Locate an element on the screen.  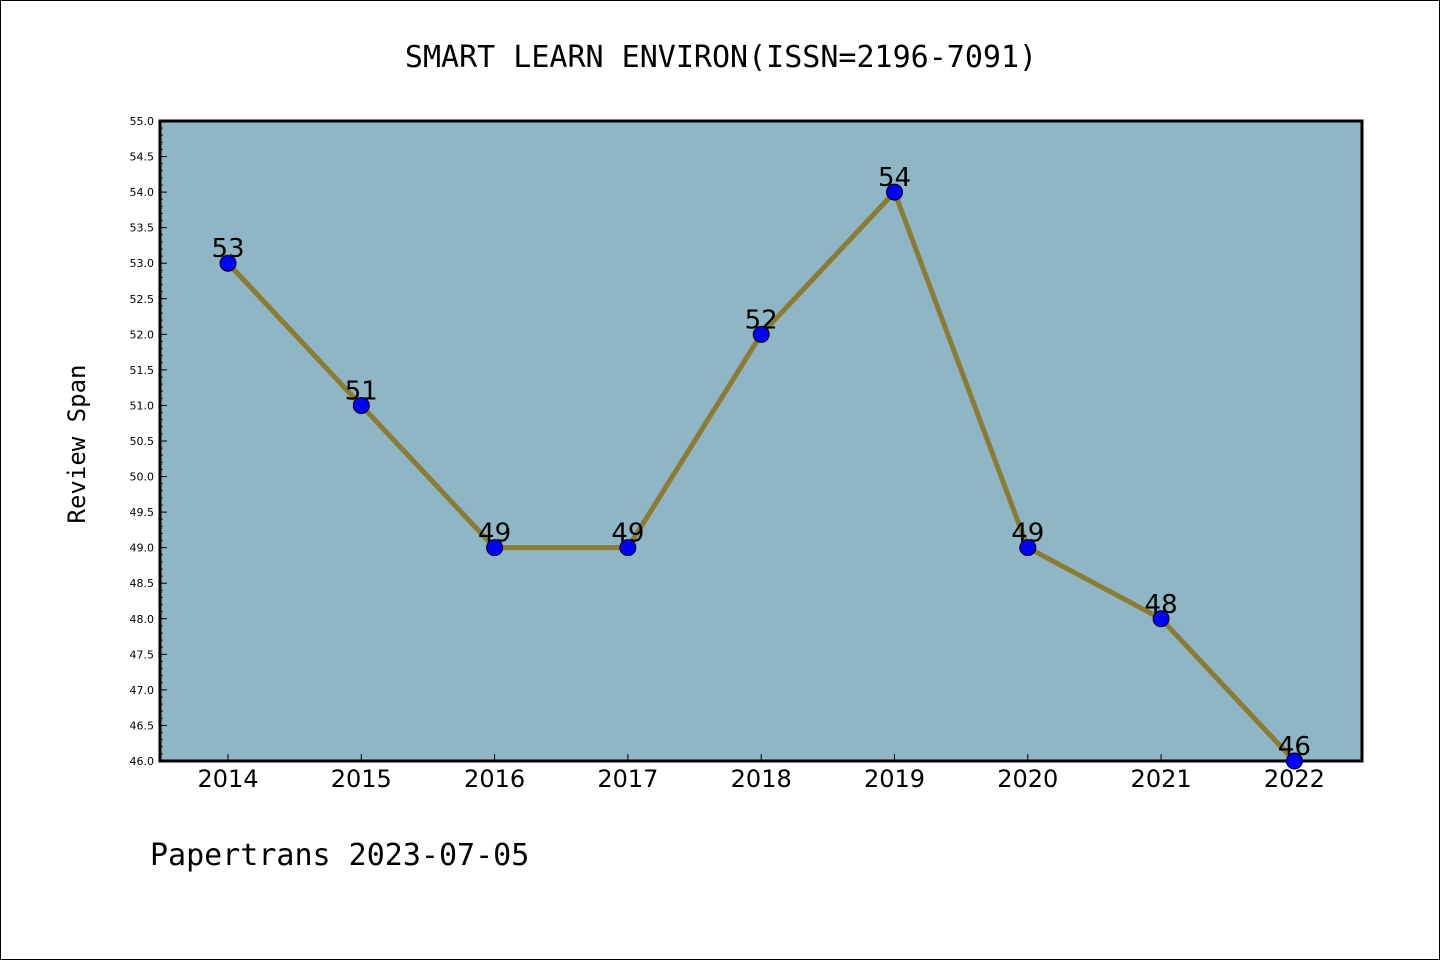
x-tick-label: 2017 is located at coordinates (627, 779).